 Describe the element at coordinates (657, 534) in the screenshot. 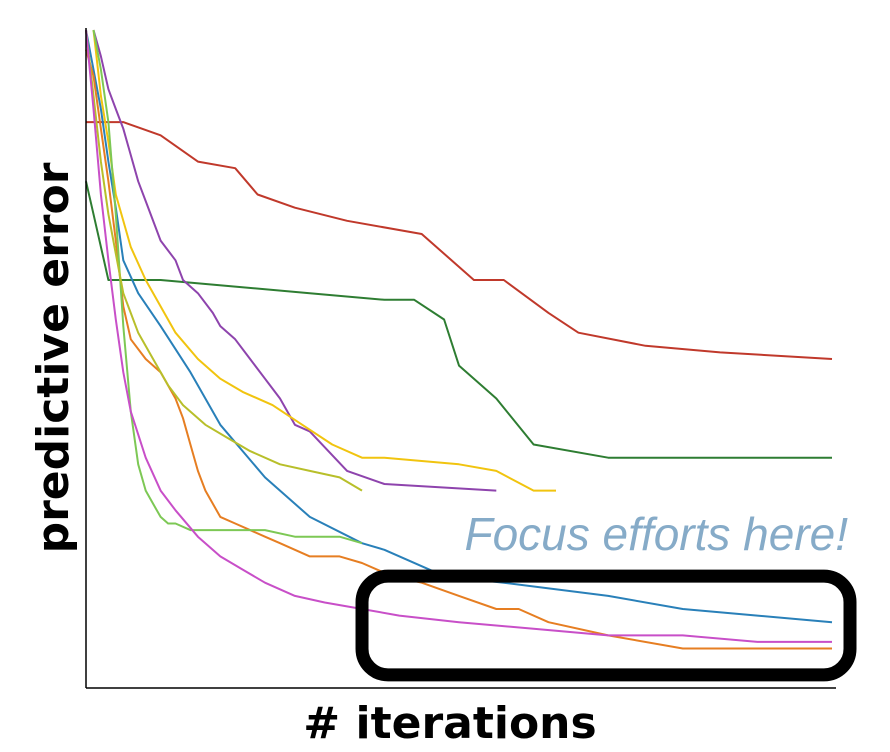

I see `annotation-text: Focus efforts here!` at that location.